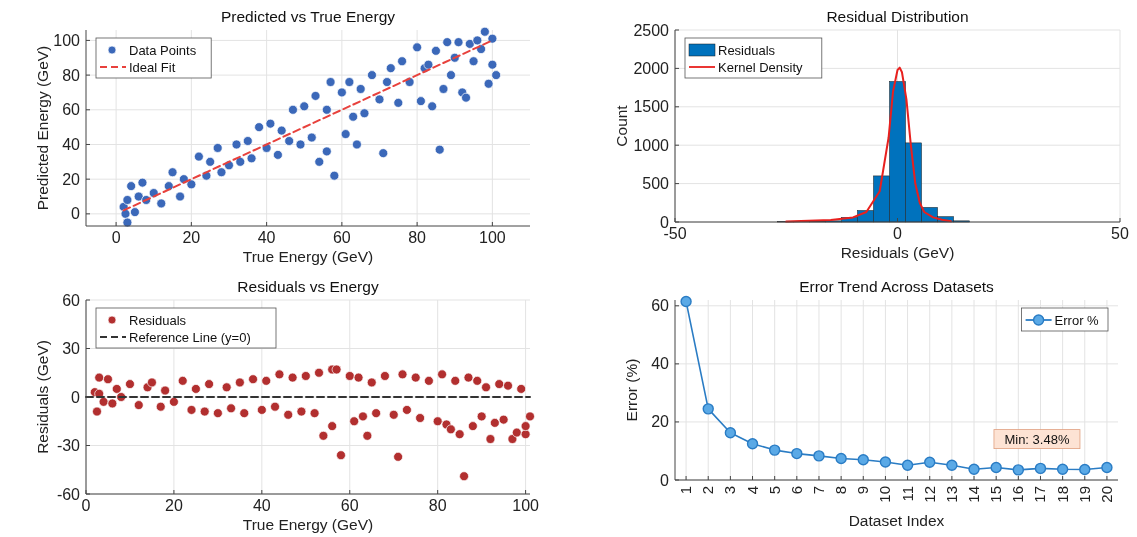 Image resolution: width=1137 pixels, height=537 pixels. I want to click on chart-title: Residuals vs Energy, so click(308, 286).